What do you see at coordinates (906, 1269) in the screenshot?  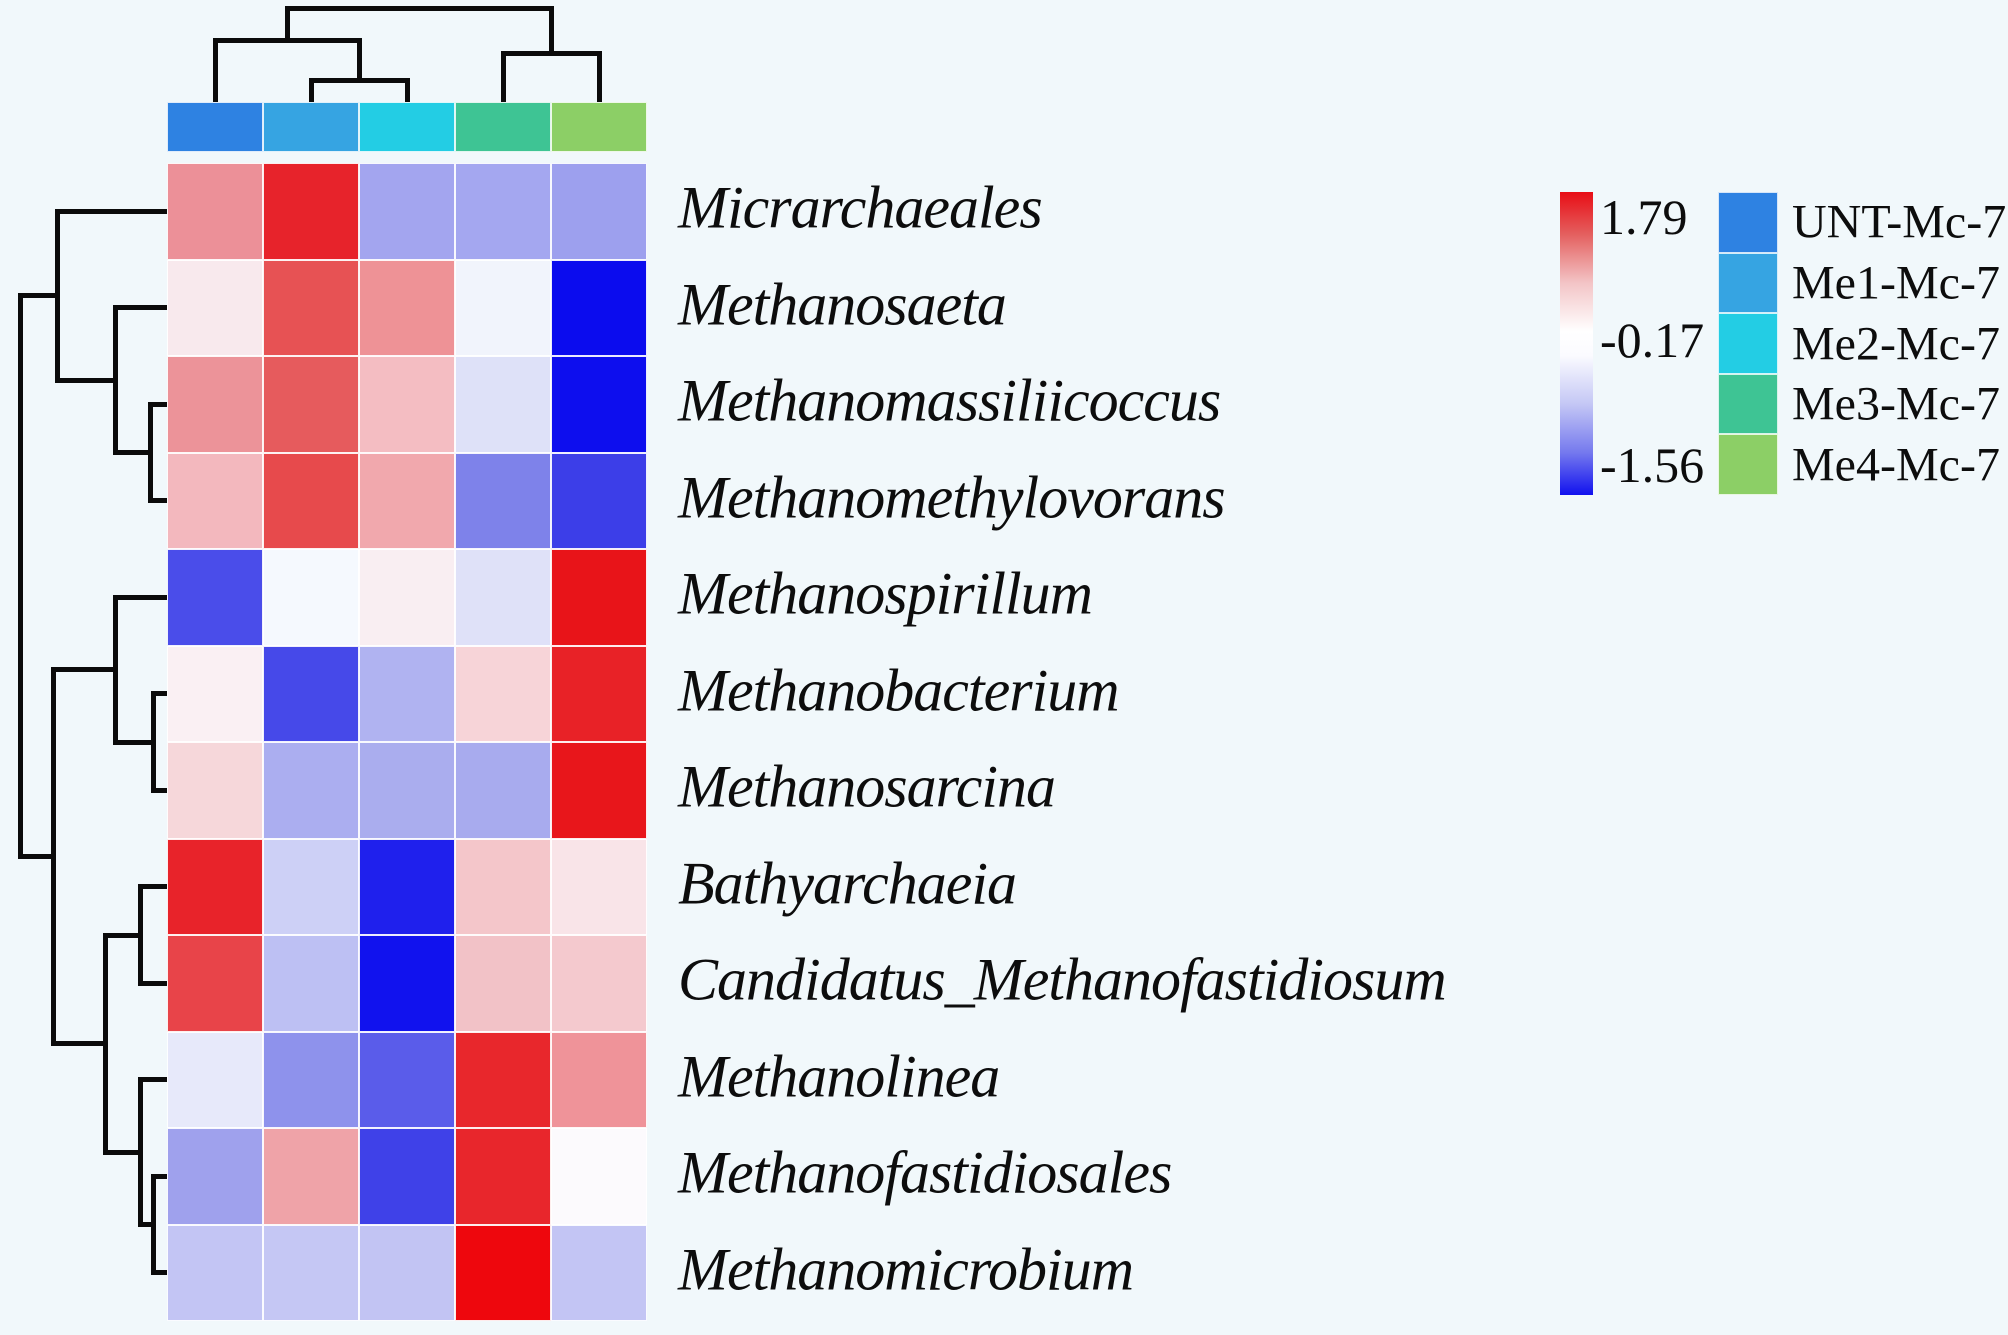 I see `row-label: Methanomicrobium` at bounding box center [906, 1269].